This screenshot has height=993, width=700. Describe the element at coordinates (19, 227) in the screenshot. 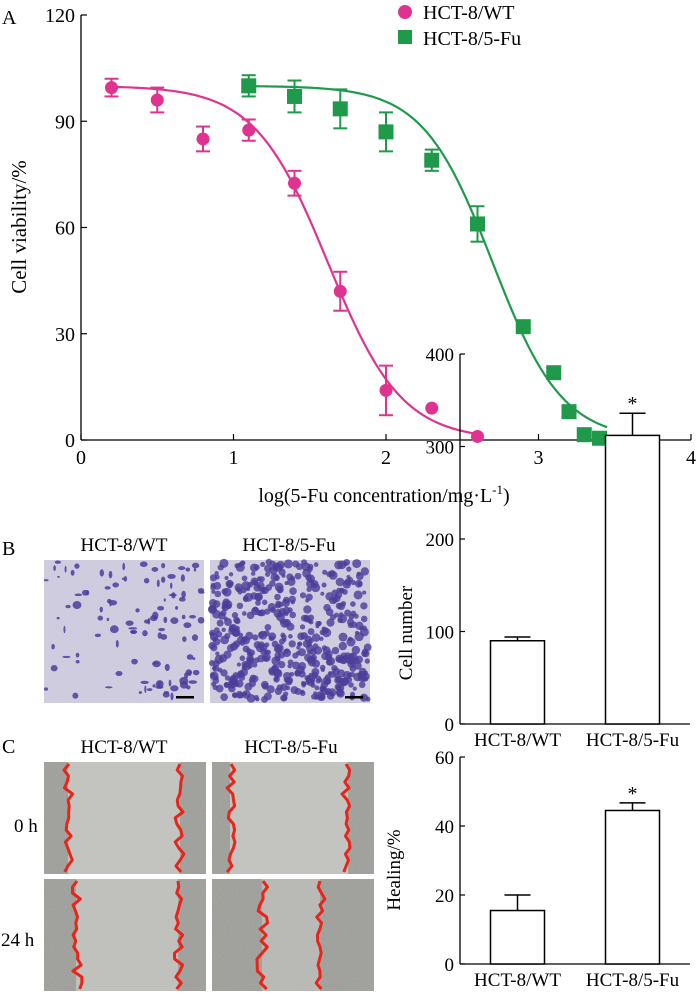

I see `y-axis-label: Cell viability/%` at that location.